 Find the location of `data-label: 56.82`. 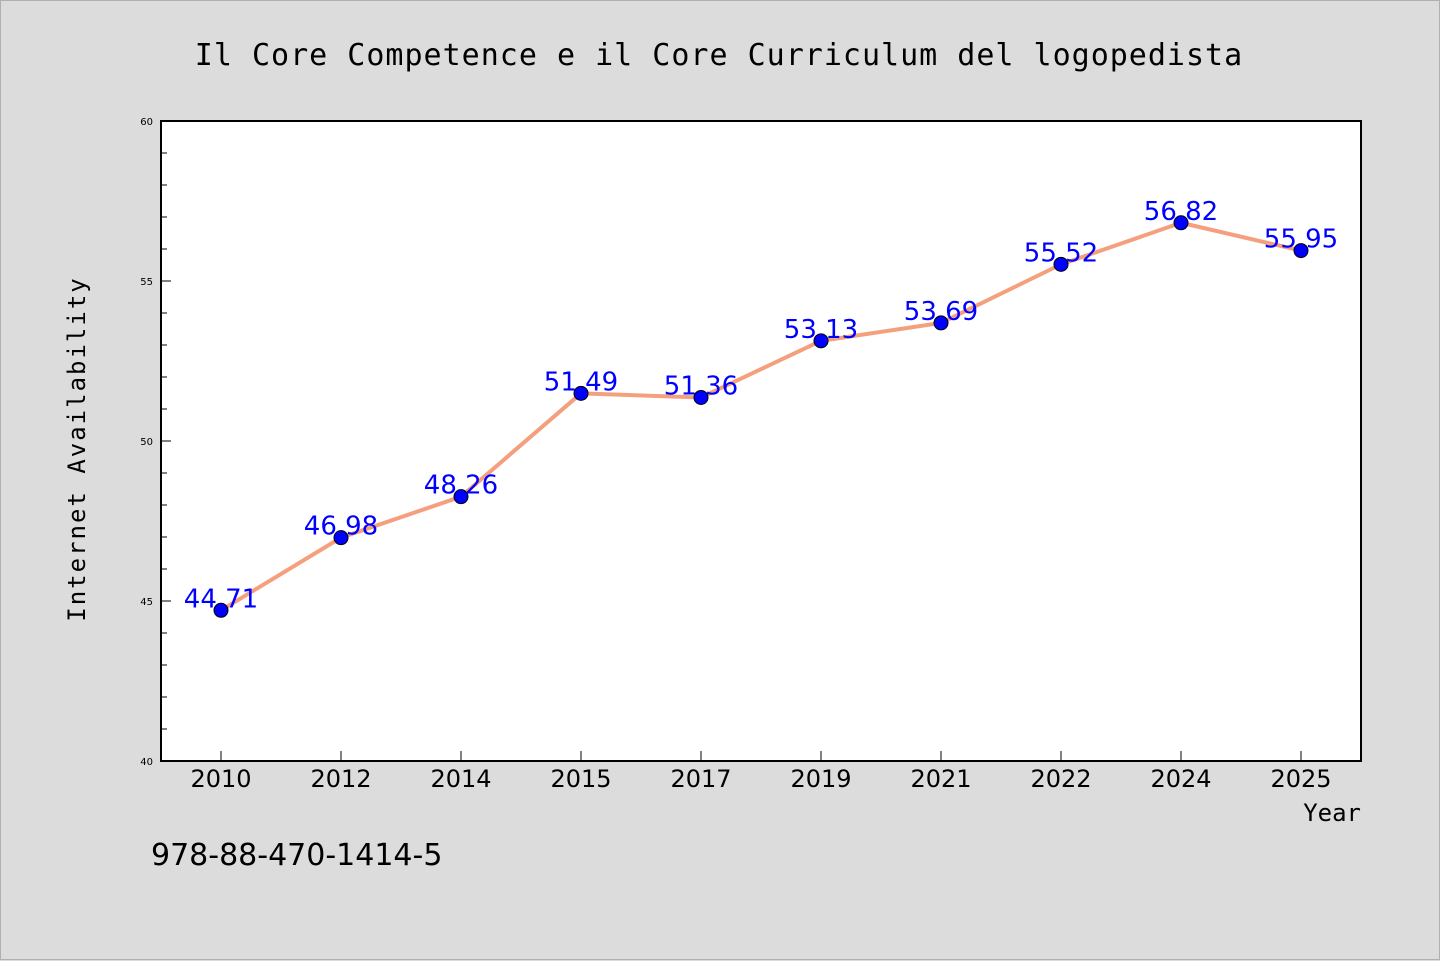

data-label: 56.82 is located at coordinates (1181, 212).